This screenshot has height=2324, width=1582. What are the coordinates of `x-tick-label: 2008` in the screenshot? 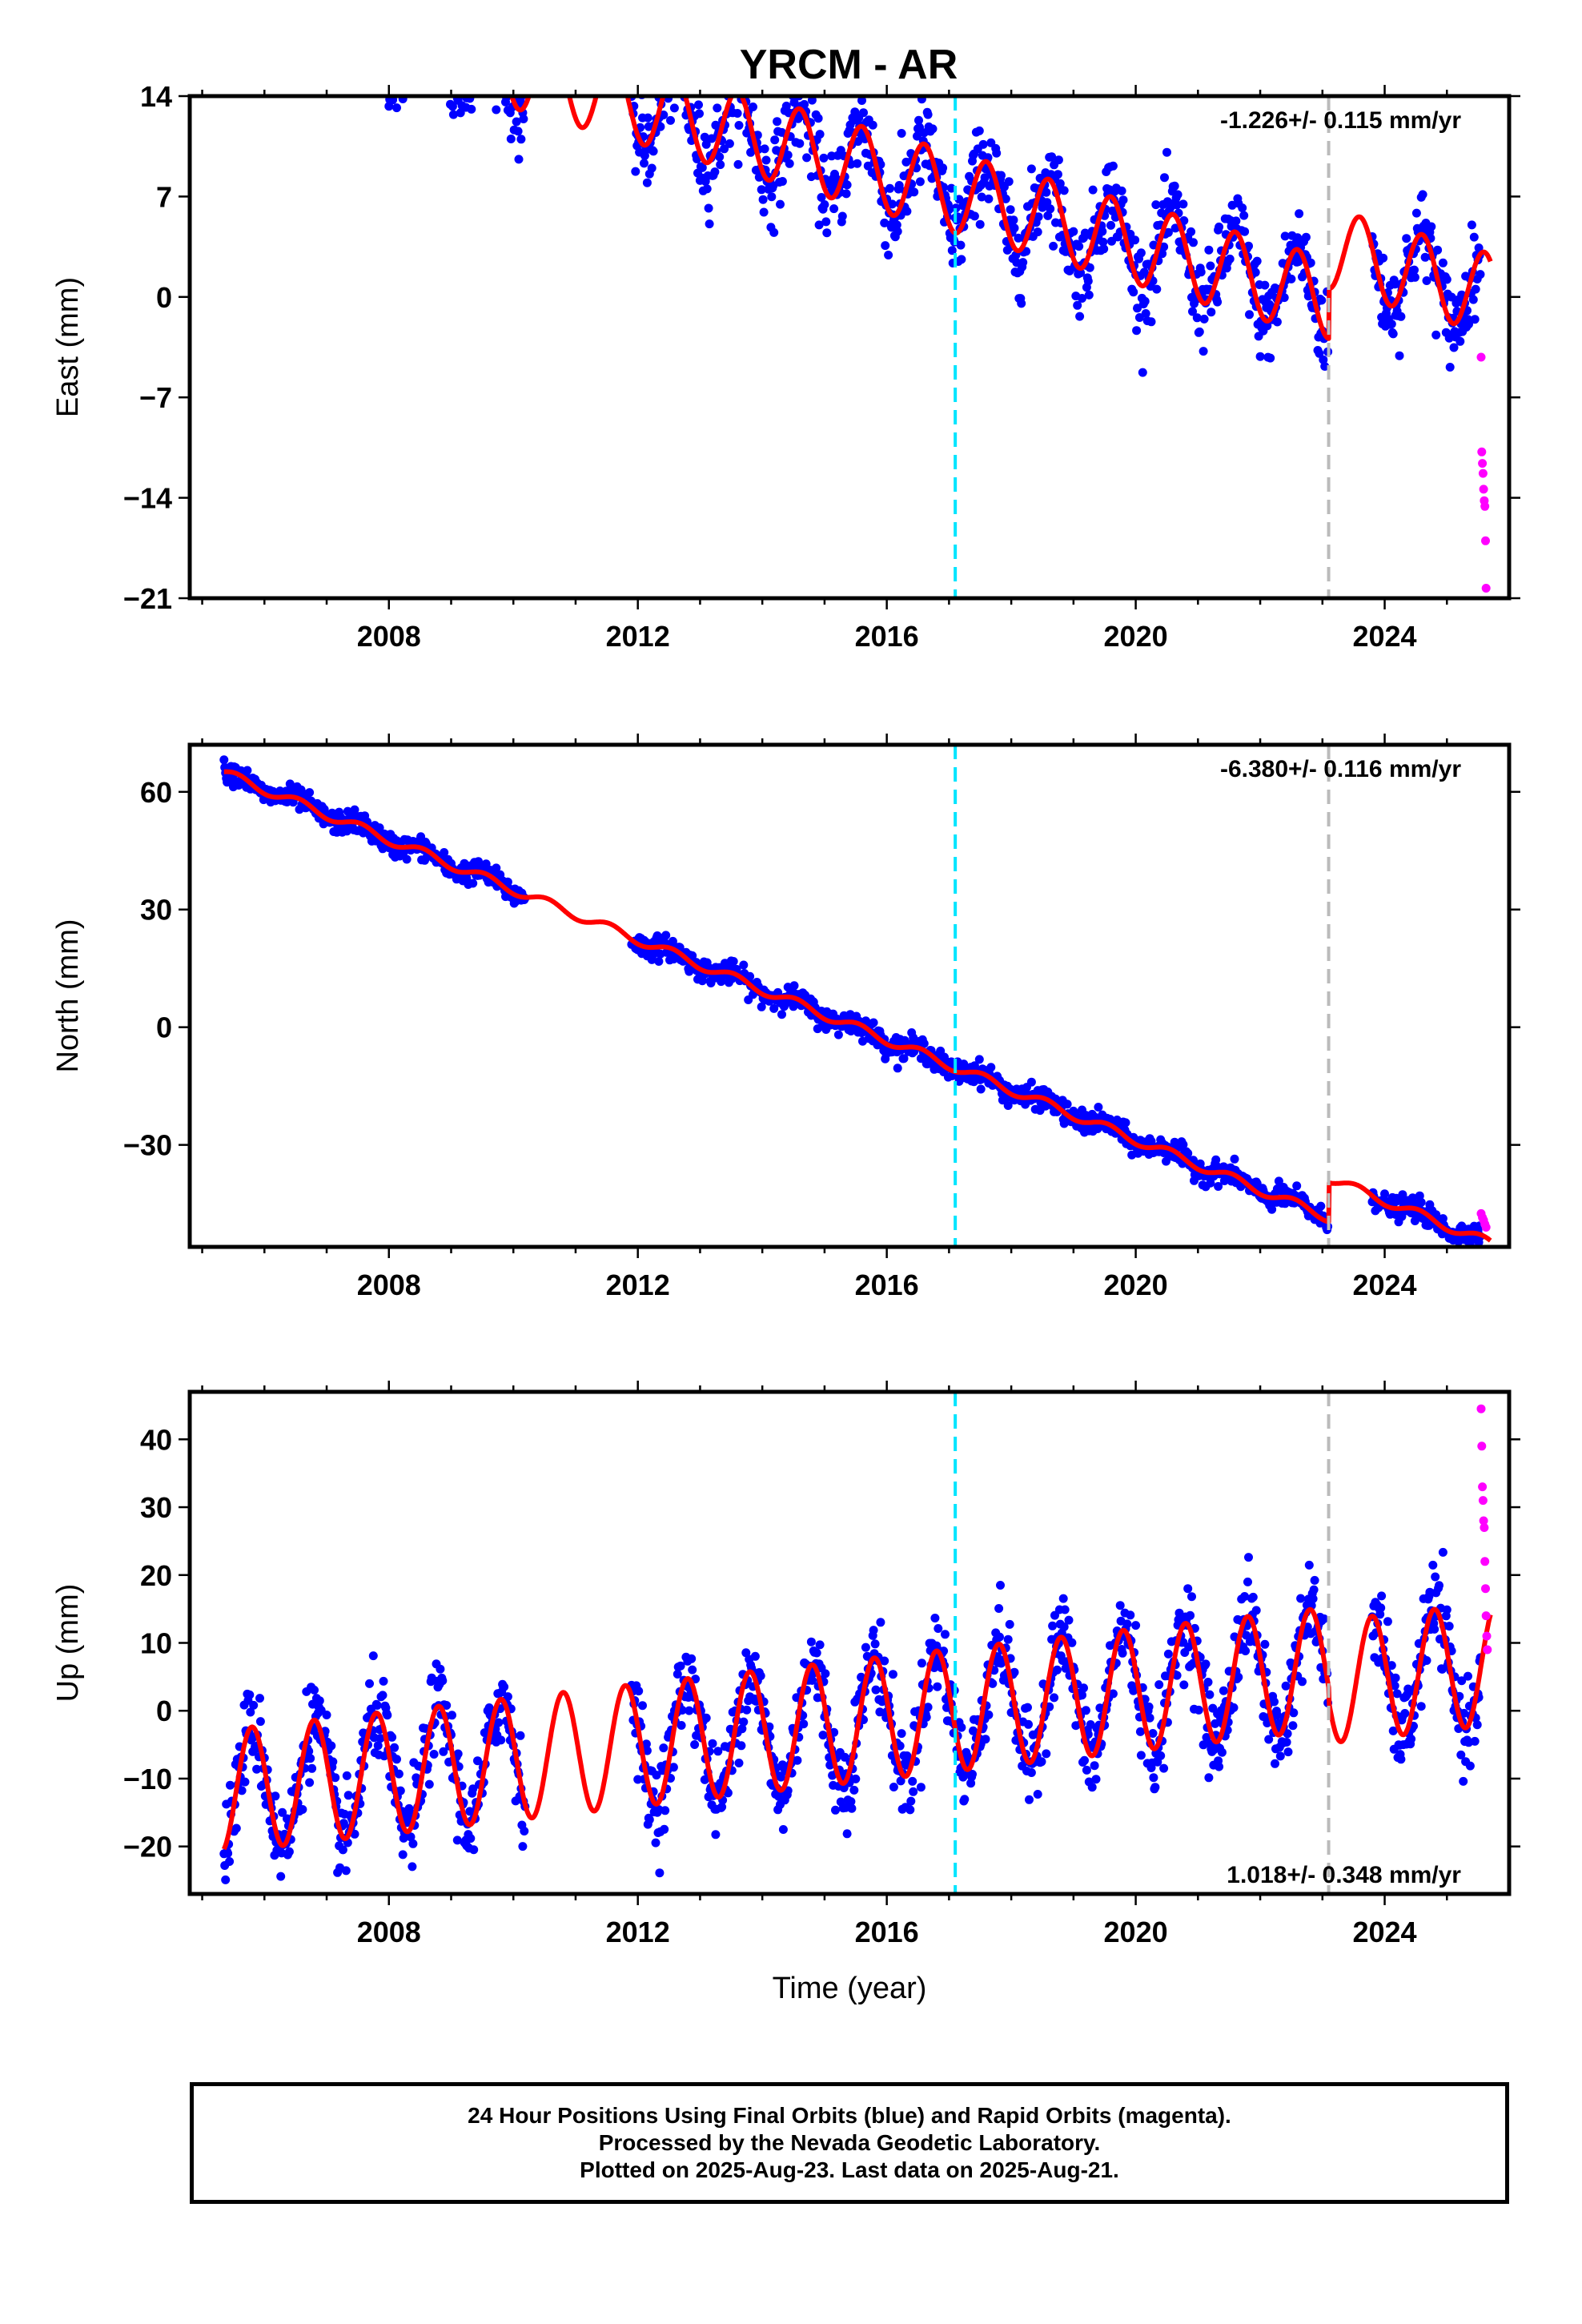 It's located at (389, 636).